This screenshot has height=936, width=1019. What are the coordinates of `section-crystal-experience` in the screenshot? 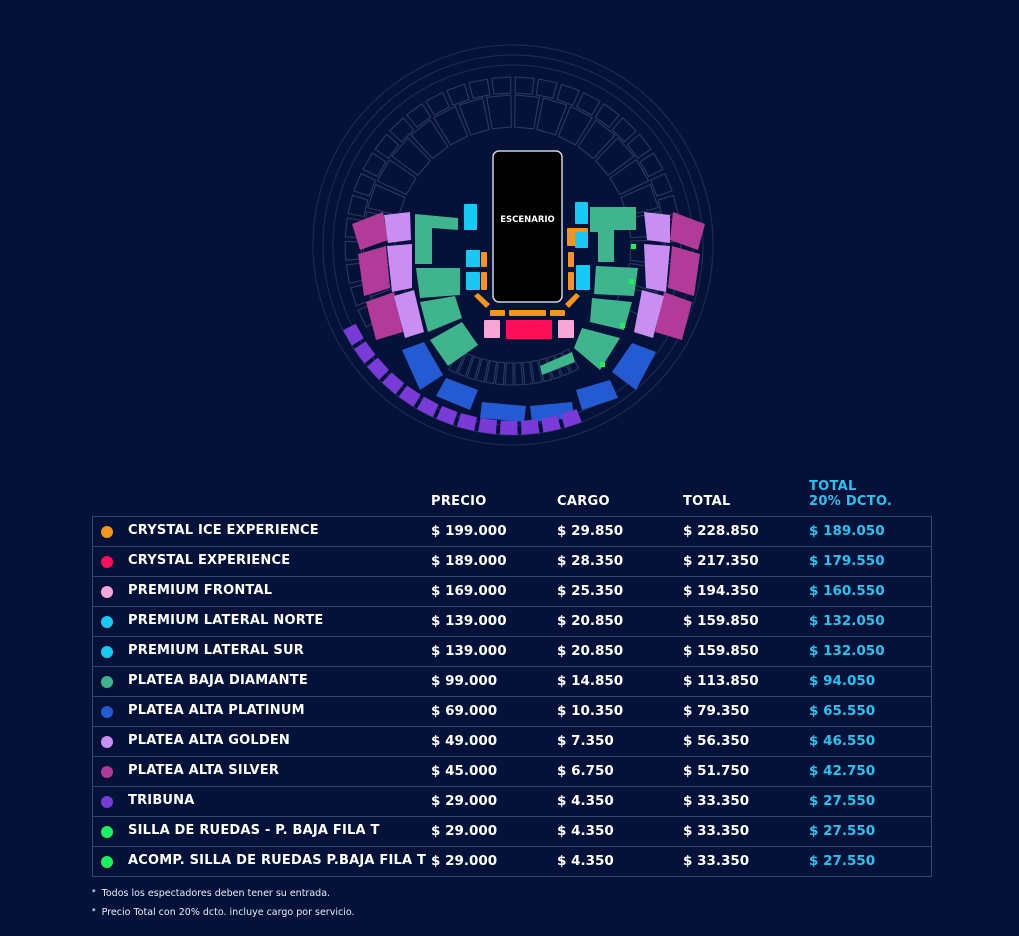 It's located at (529, 329).